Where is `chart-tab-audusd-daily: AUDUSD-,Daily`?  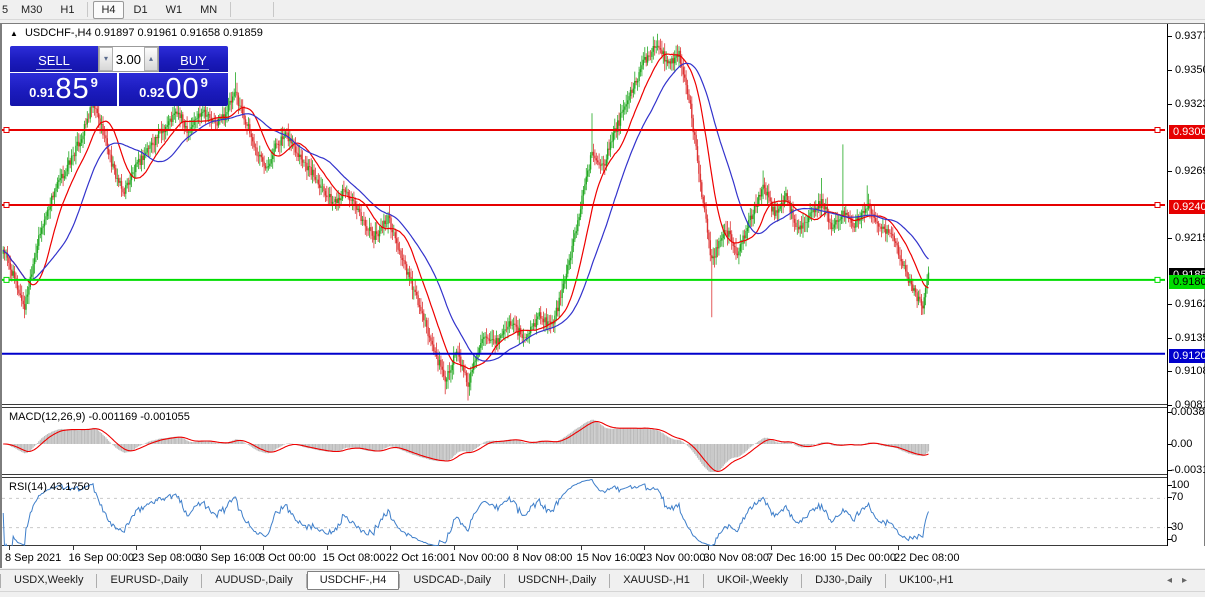
chart-tab-audusd-daily: AUDUSD-,Daily is located at coordinates (254, 580).